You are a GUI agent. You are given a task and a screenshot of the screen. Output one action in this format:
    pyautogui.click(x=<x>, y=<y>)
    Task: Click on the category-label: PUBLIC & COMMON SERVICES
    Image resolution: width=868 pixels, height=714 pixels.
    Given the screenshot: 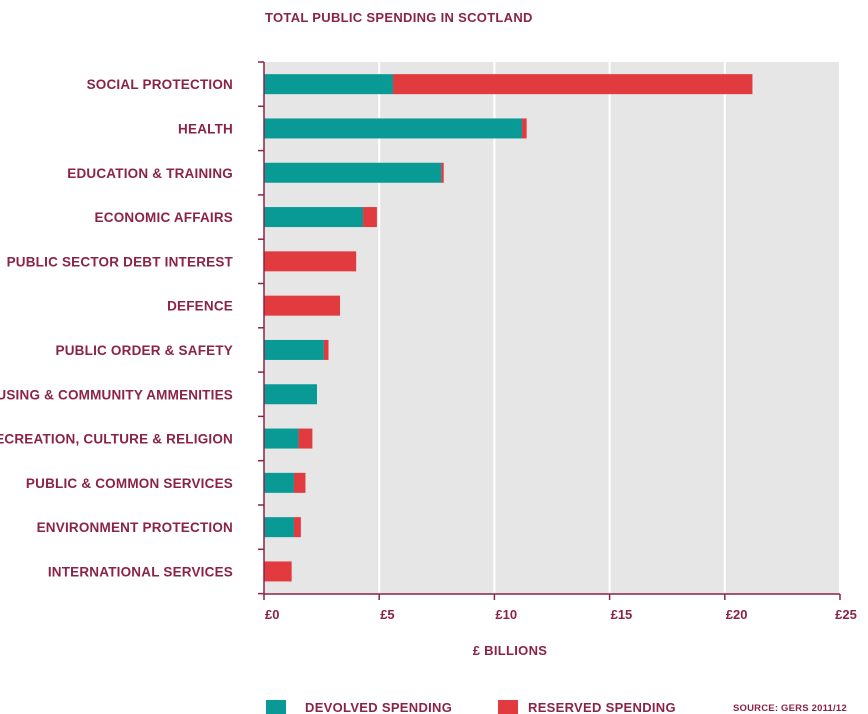 What is the action you would take?
    pyautogui.click(x=129, y=483)
    